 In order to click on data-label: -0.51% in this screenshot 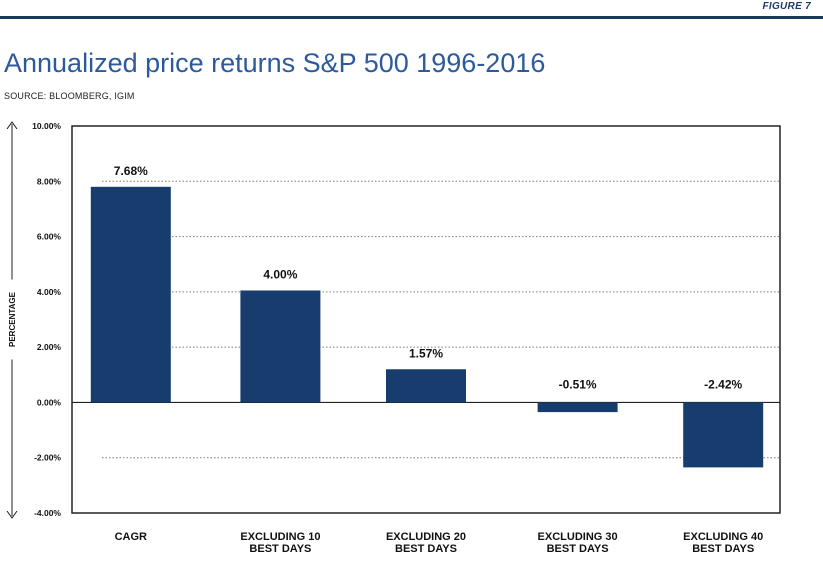, I will do `click(578, 384)`.